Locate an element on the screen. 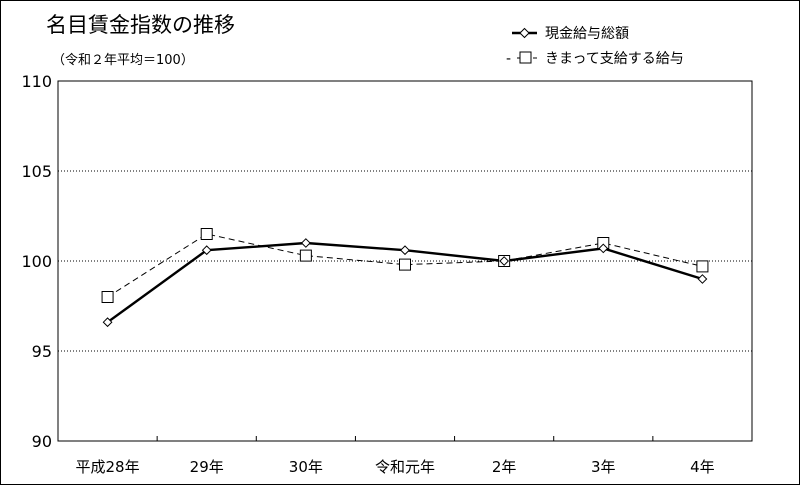  chart-title: 名目賃金指数の推移 is located at coordinates (140, 25).